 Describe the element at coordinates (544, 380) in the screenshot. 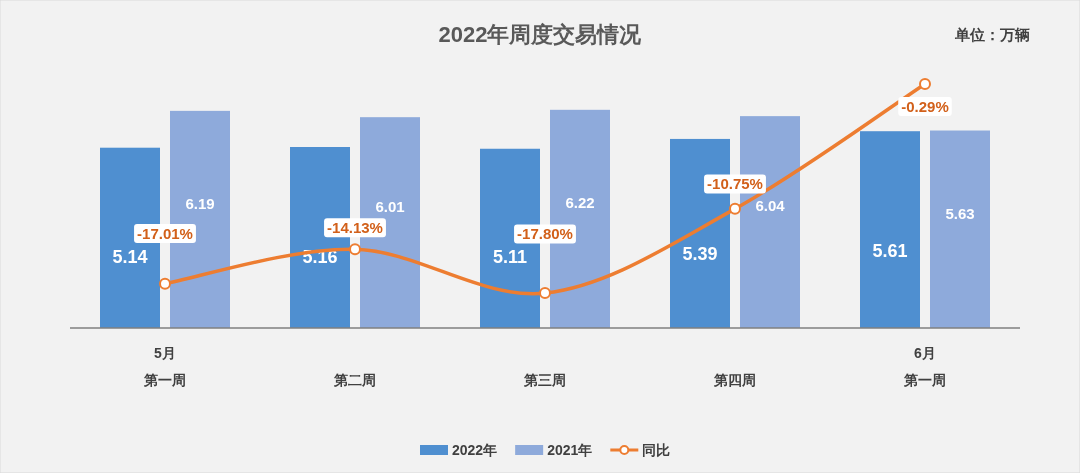

I see `x-tick-label: 第三周` at that location.